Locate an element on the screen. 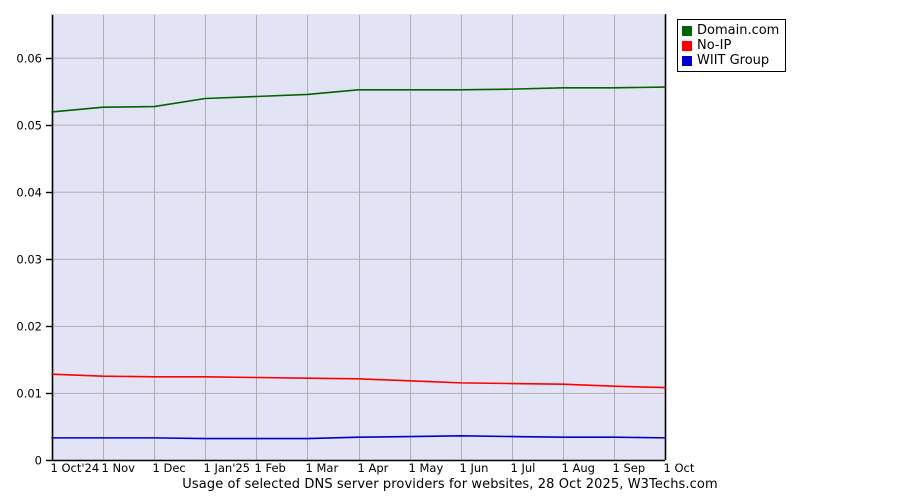  x-axis-tick-label: 1 Oct'24 is located at coordinates (75, 468).